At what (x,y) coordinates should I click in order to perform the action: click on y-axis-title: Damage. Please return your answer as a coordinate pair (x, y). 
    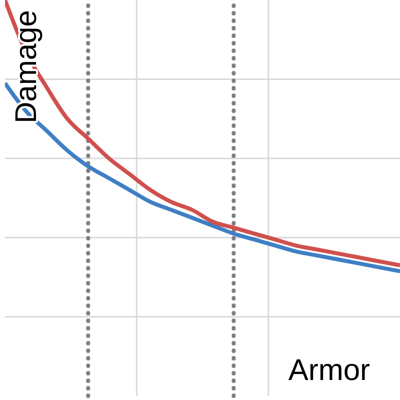
    Looking at the image, I should click on (26, 67).